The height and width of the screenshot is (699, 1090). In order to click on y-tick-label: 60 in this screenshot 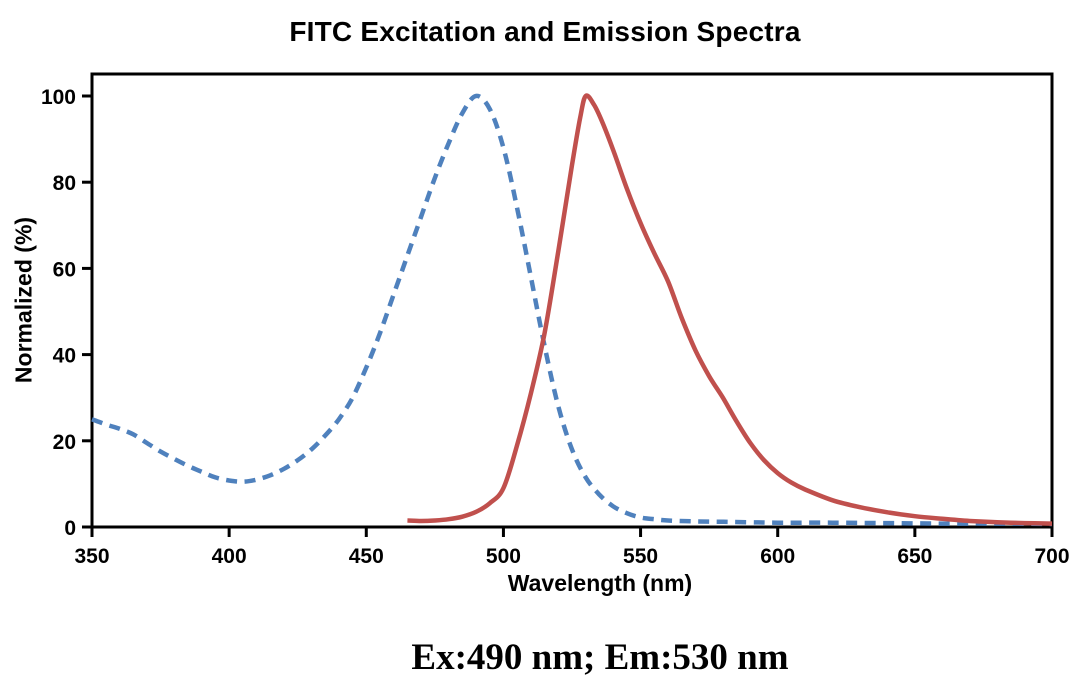, I will do `click(64, 269)`.